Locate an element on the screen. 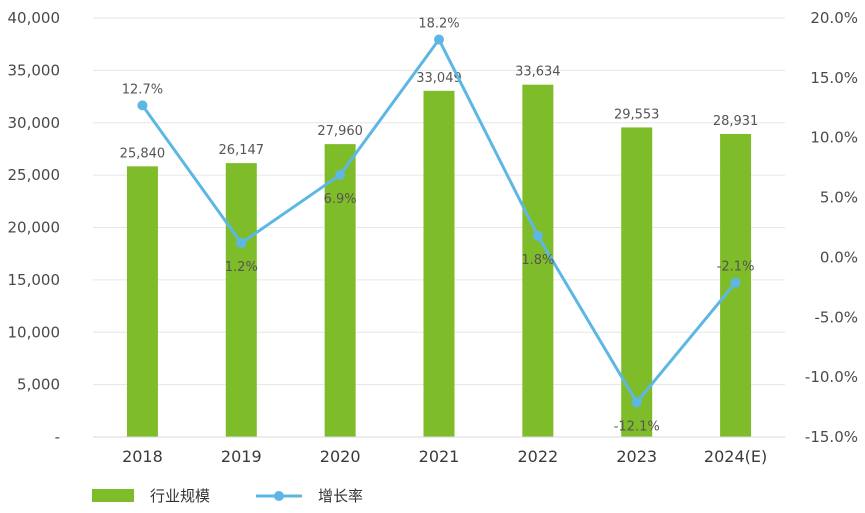  legend-bar-swatch is located at coordinates (113, 495).